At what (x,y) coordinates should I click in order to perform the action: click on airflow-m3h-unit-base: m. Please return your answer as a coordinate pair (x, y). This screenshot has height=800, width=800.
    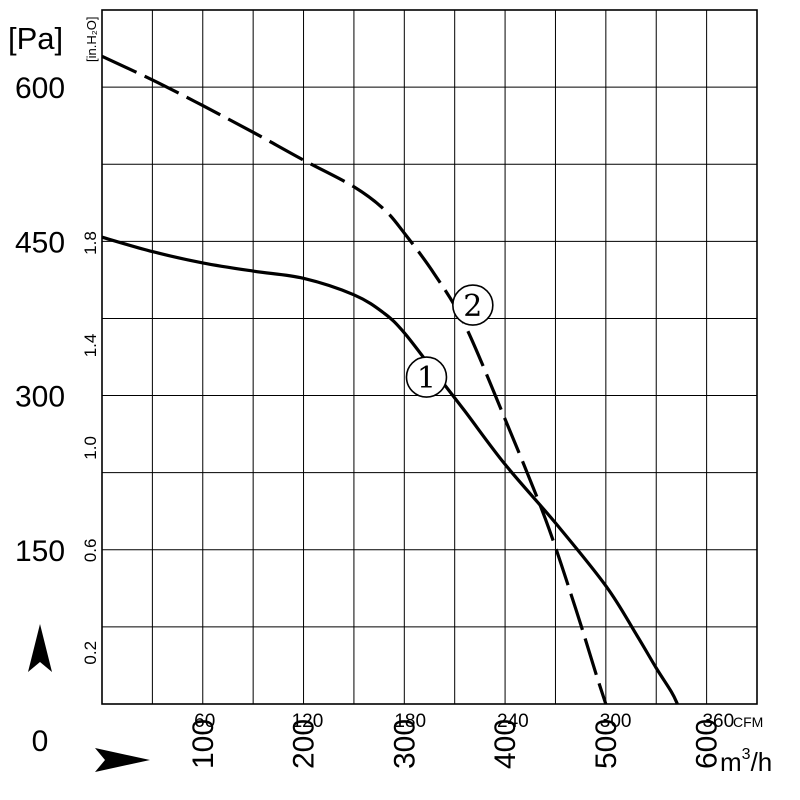
    Looking at the image, I should click on (731, 762).